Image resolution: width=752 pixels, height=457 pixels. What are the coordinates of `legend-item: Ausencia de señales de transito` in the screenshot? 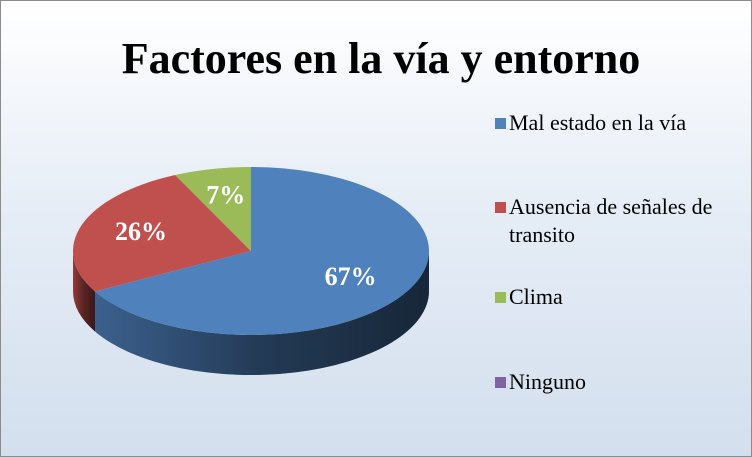 It's located at (620, 221).